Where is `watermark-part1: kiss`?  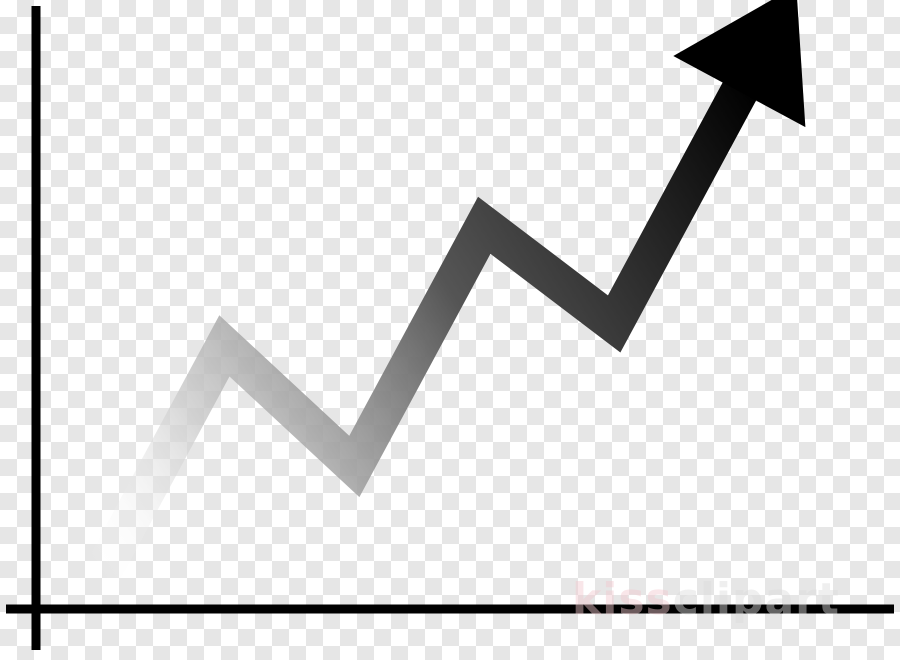 watermark-part1: kiss is located at coordinates (622, 599).